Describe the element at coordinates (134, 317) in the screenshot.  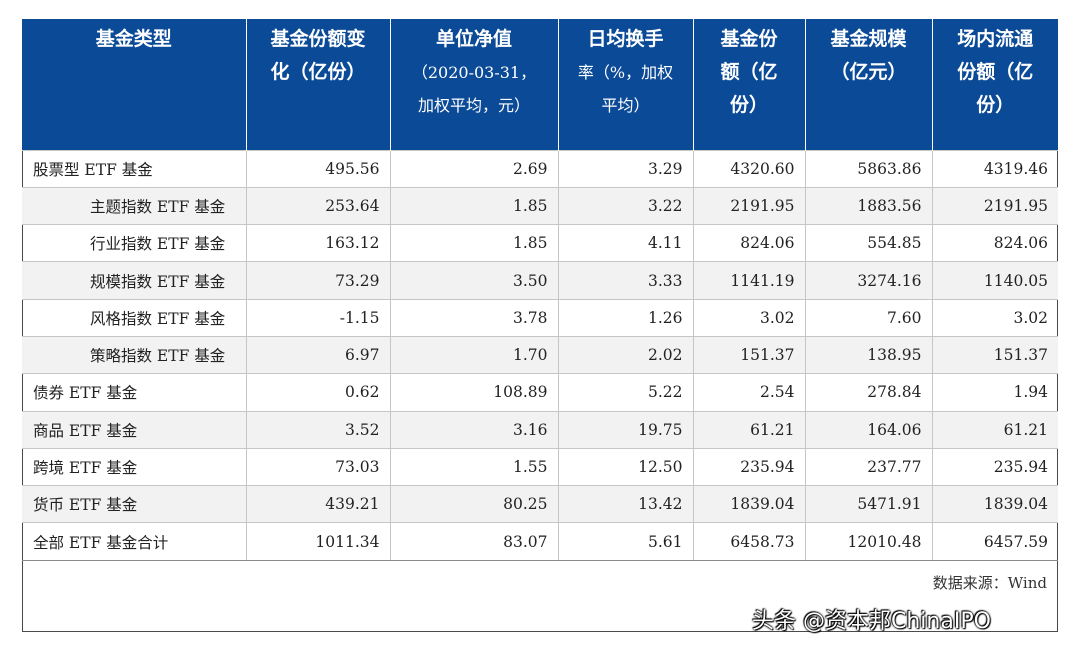
I see `fund-type-cell: 风格指数 ETF 基金` at that location.